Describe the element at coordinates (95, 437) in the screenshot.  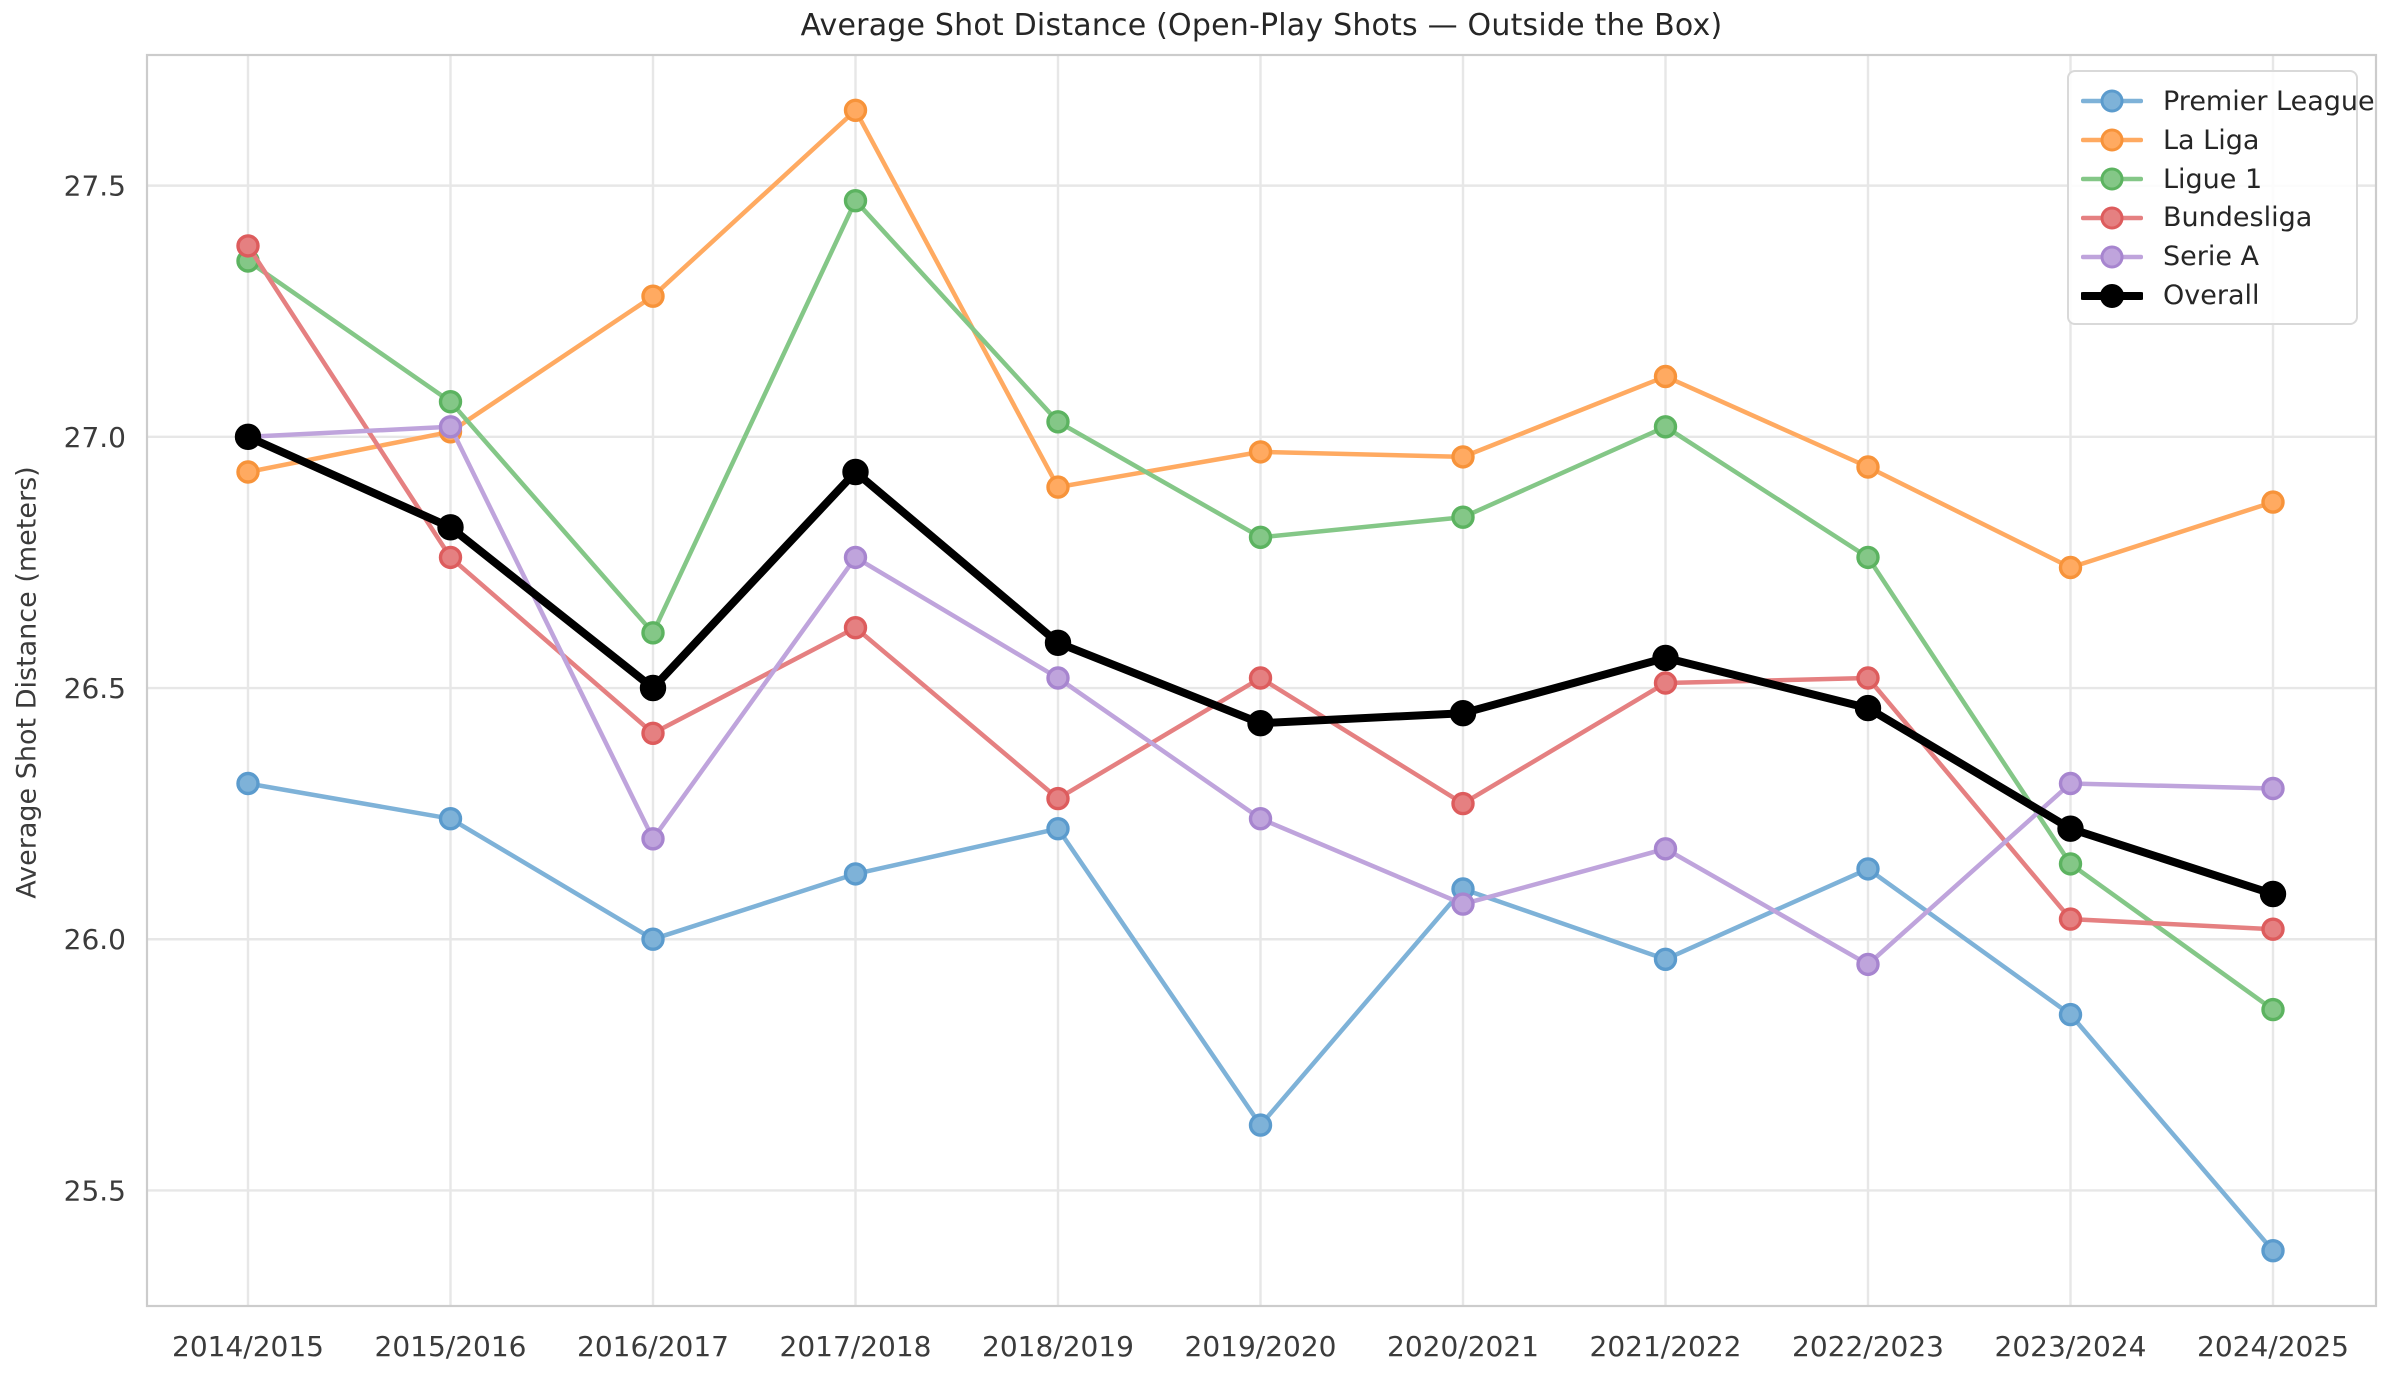
I see `y-tick-label: 27.0` at that location.